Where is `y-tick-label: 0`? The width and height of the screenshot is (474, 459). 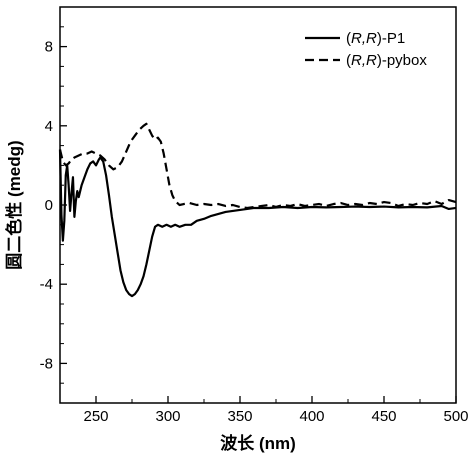 y-tick-label: 0 is located at coordinates (49, 205).